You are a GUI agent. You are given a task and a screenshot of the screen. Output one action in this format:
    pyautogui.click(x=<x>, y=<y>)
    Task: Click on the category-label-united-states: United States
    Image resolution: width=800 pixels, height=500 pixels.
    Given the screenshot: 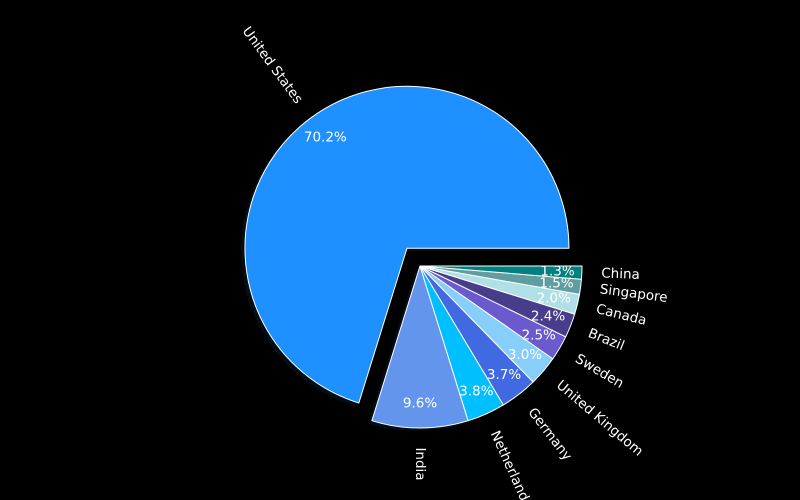 What is the action you would take?
    pyautogui.click(x=272, y=65)
    